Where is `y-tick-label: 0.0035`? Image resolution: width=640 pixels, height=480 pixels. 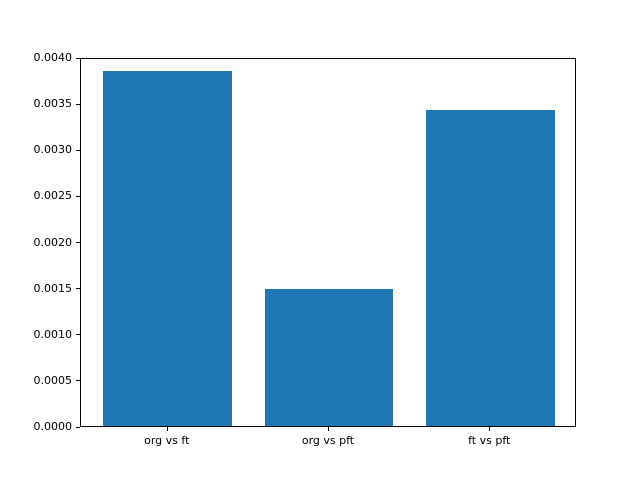 y-tick-label: 0.0035 is located at coordinates (53, 104).